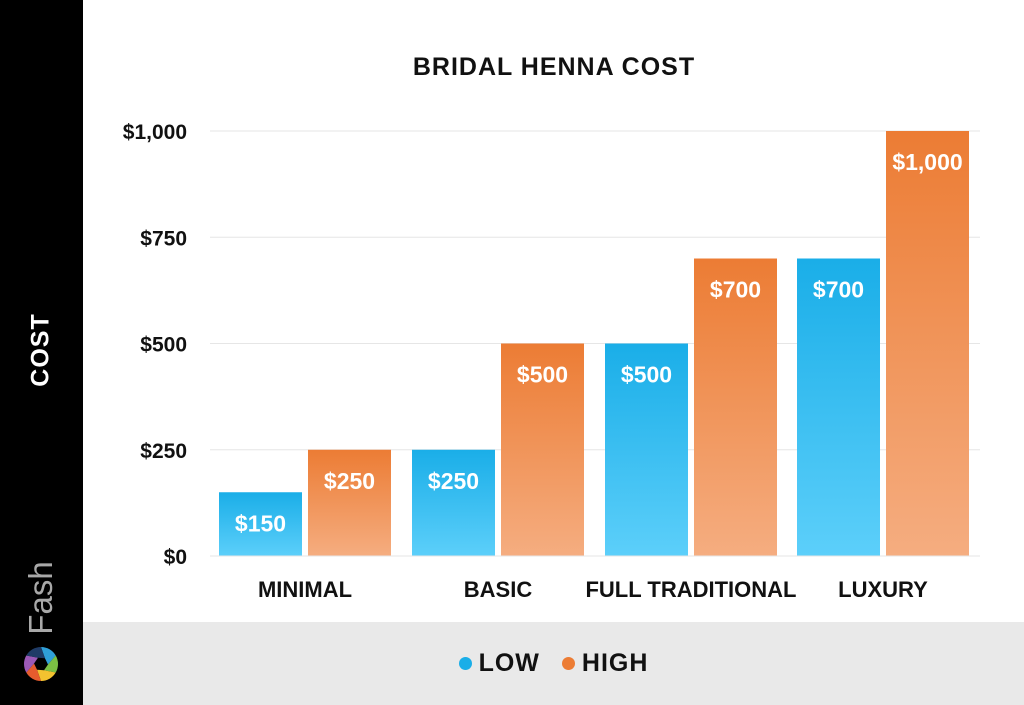  Describe the element at coordinates (554, 67) in the screenshot. I see `chart-title: BRIDAL HENNA COST` at that location.